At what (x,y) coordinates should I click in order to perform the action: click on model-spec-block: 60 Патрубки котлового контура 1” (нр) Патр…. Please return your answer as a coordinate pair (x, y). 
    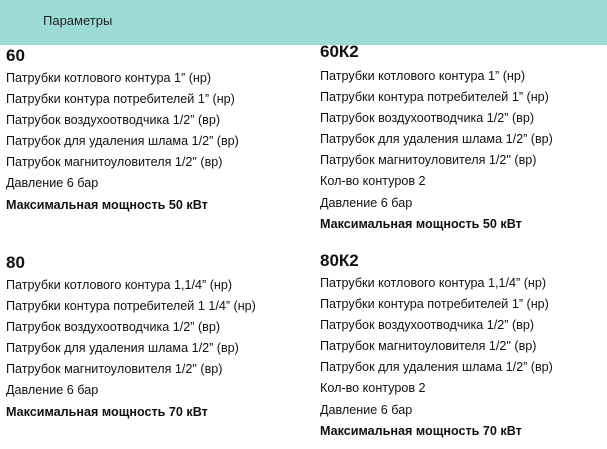
    Looking at the image, I should click on (122, 130).